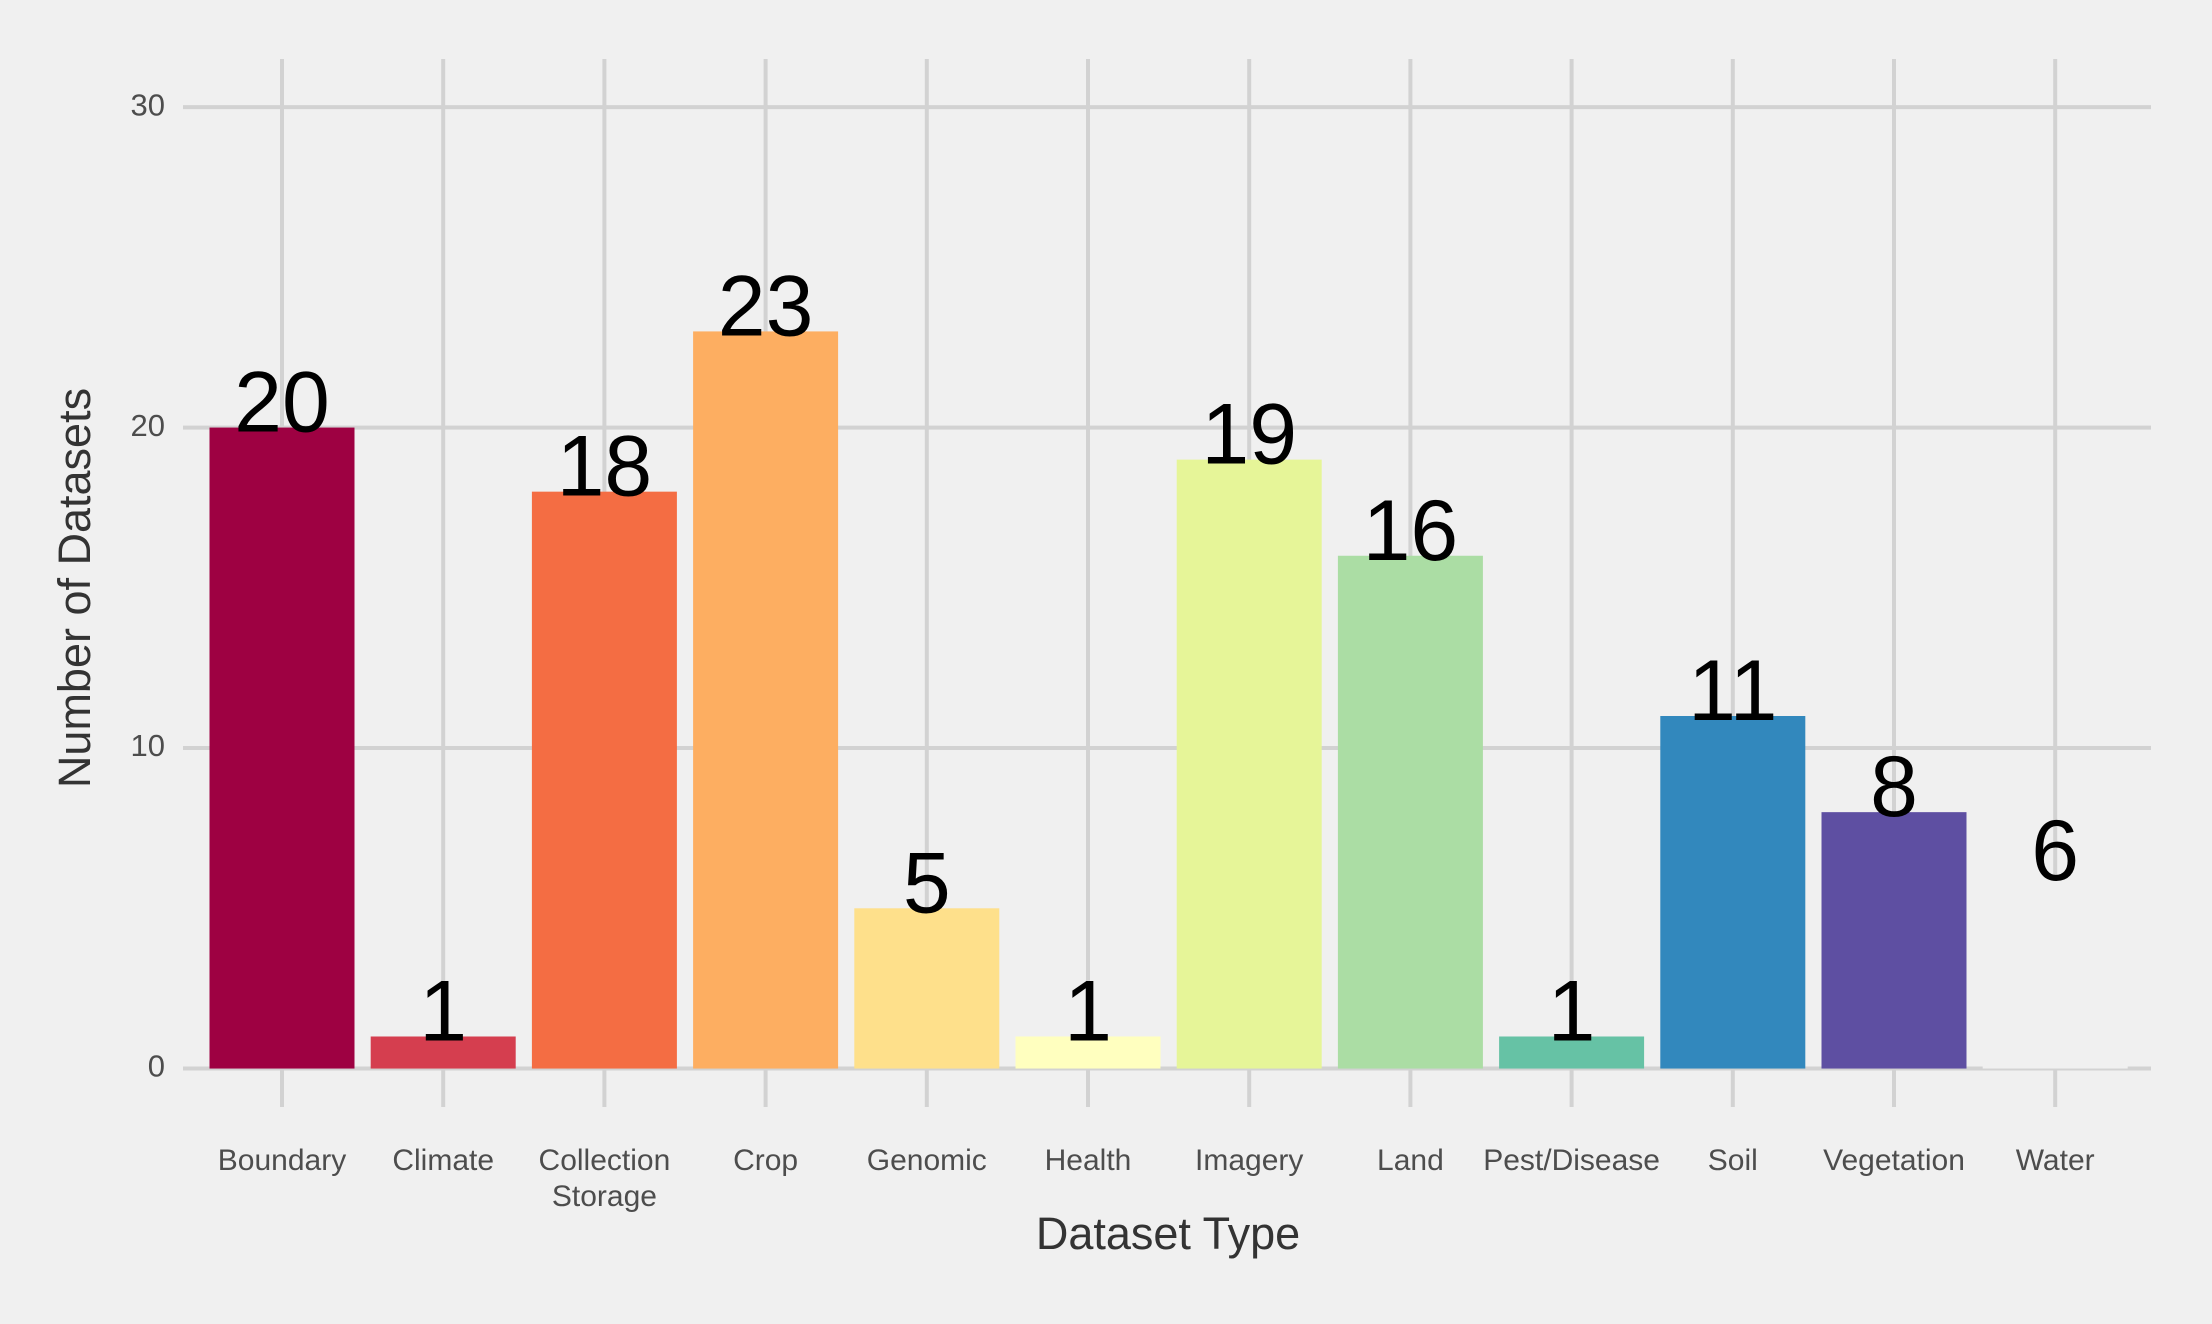 This screenshot has height=1324, width=2212. What do you see at coordinates (1894, 787) in the screenshot?
I see `value-label: 8` at bounding box center [1894, 787].